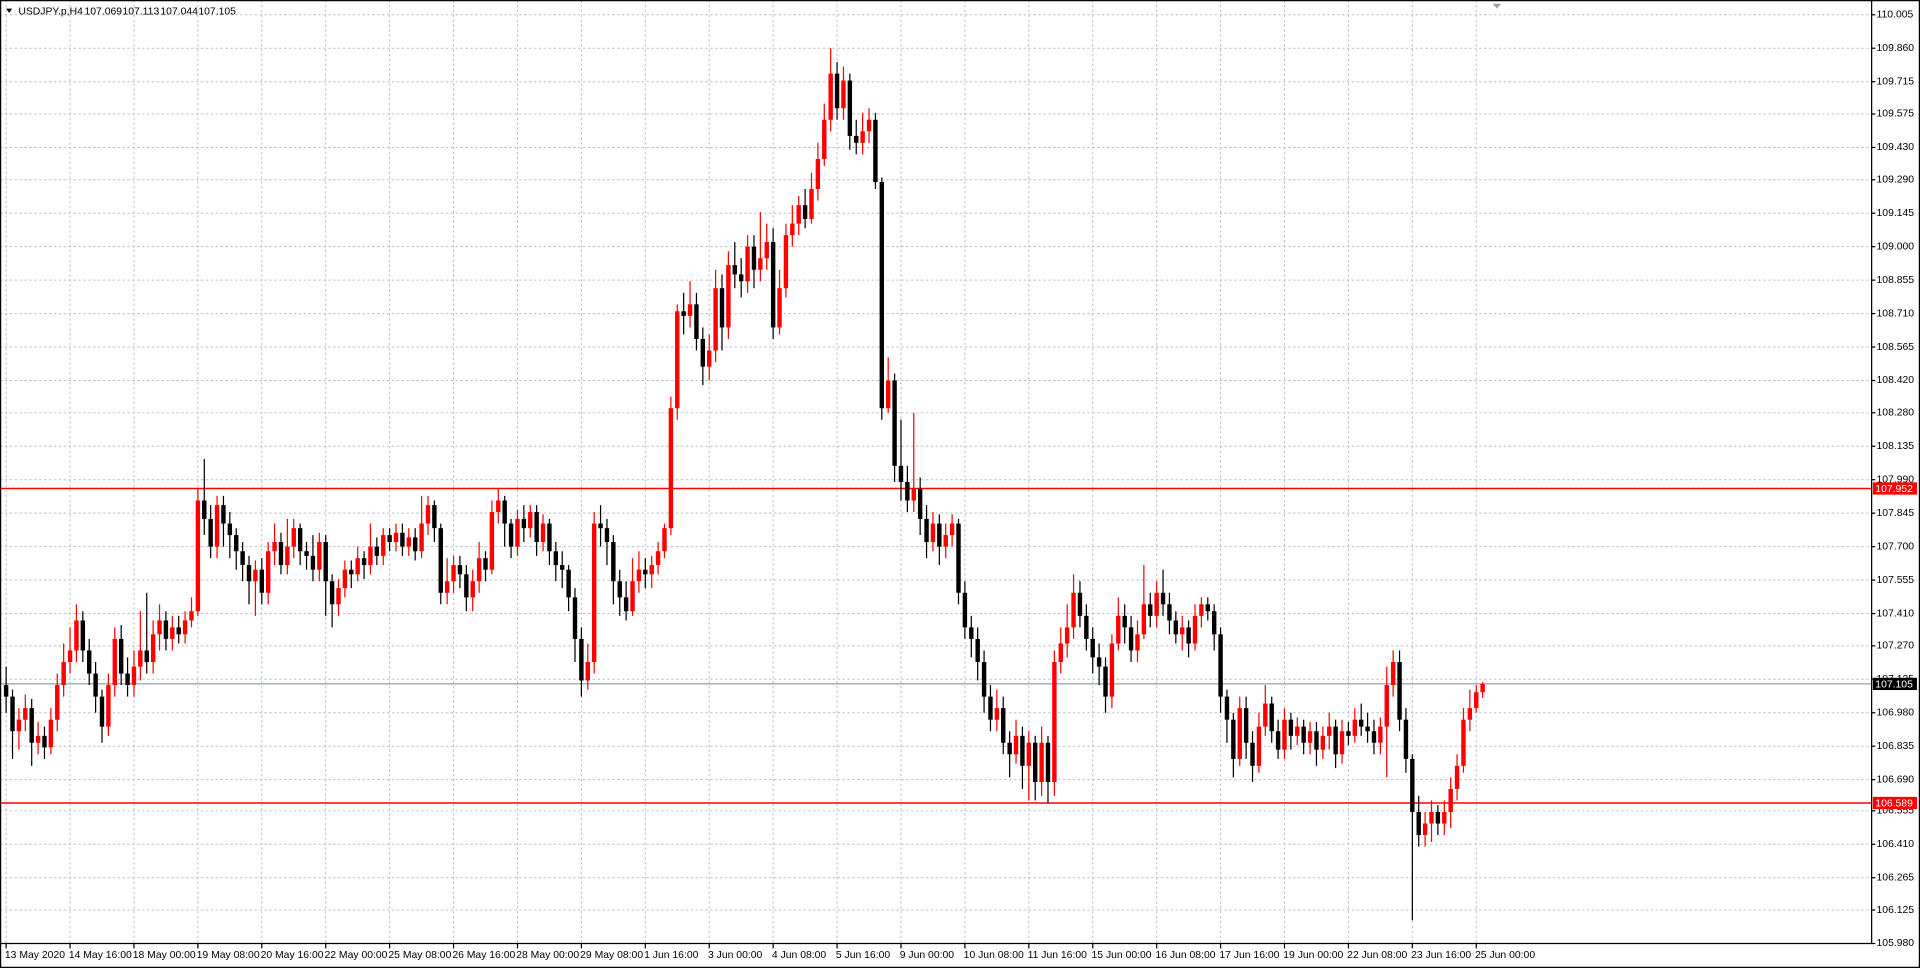 The height and width of the screenshot is (968, 1920). What do you see at coordinates (1896, 580) in the screenshot?
I see `y-tick-label: 107.555` at bounding box center [1896, 580].